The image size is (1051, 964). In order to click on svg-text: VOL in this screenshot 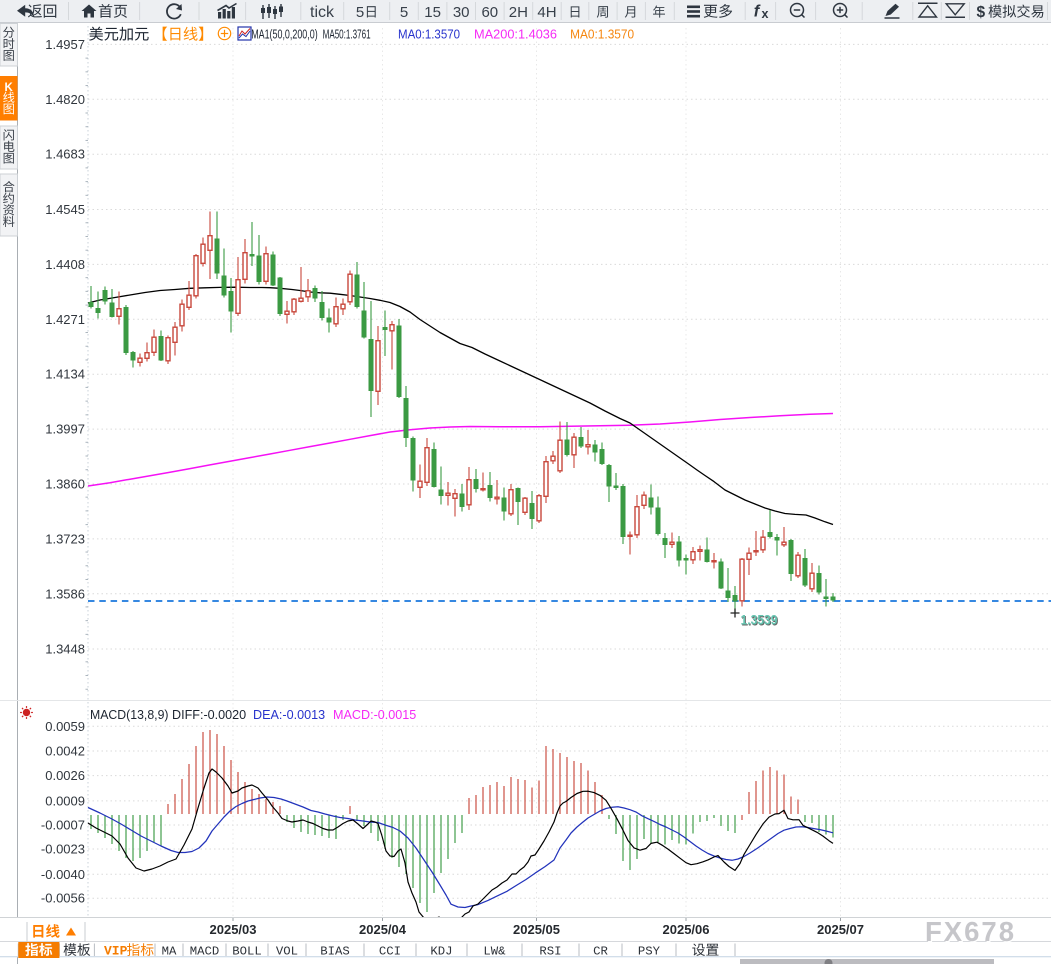, I will do `click(287, 952)`.